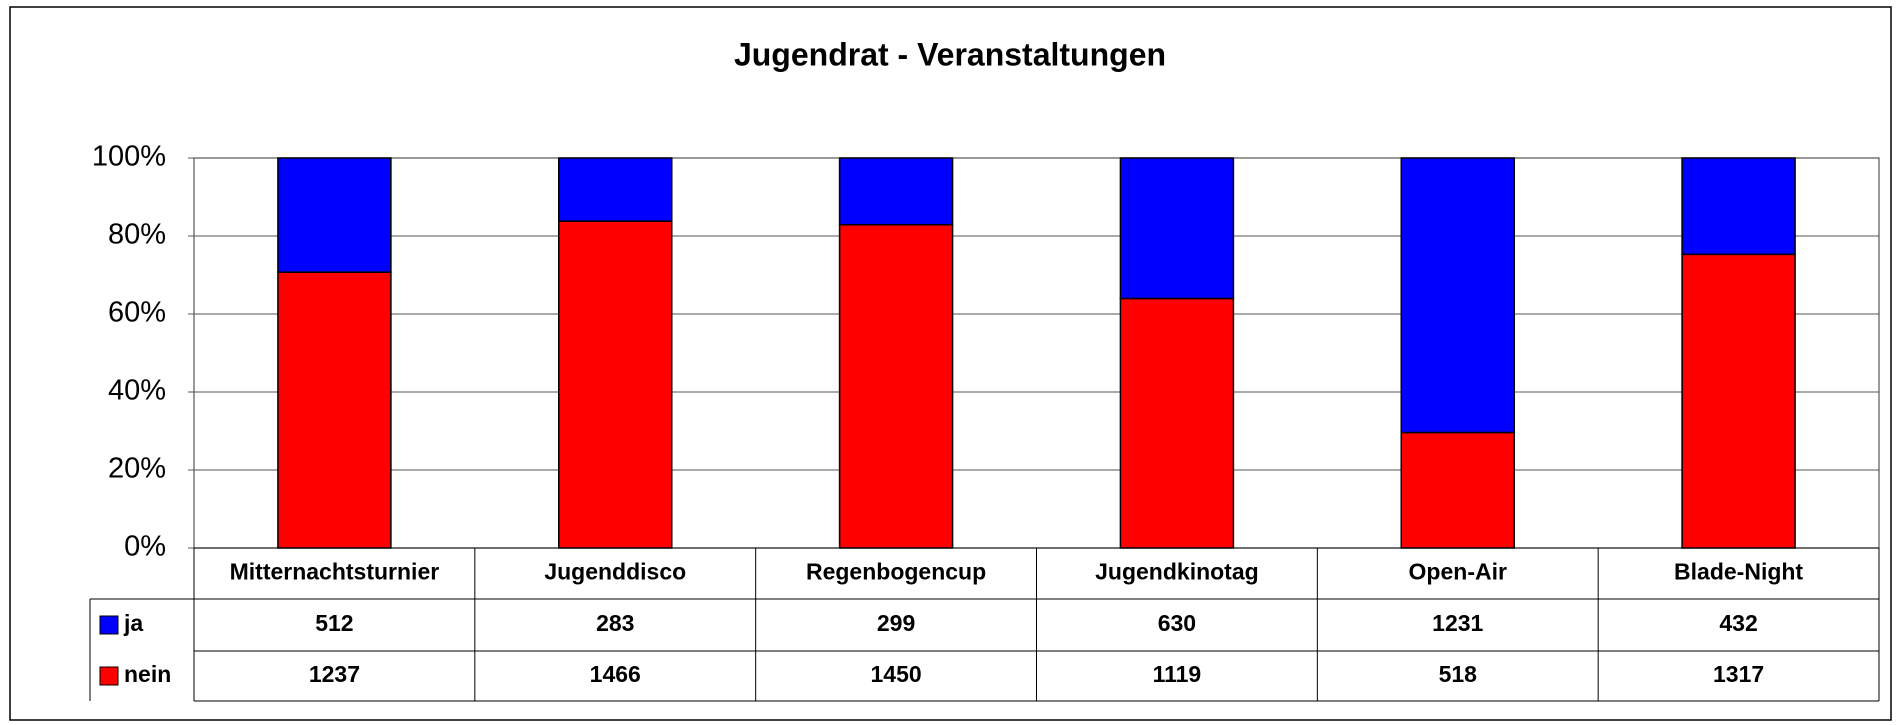 The image size is (1901, 725). I want to click on table-value: 1231, so click(1457, 623).